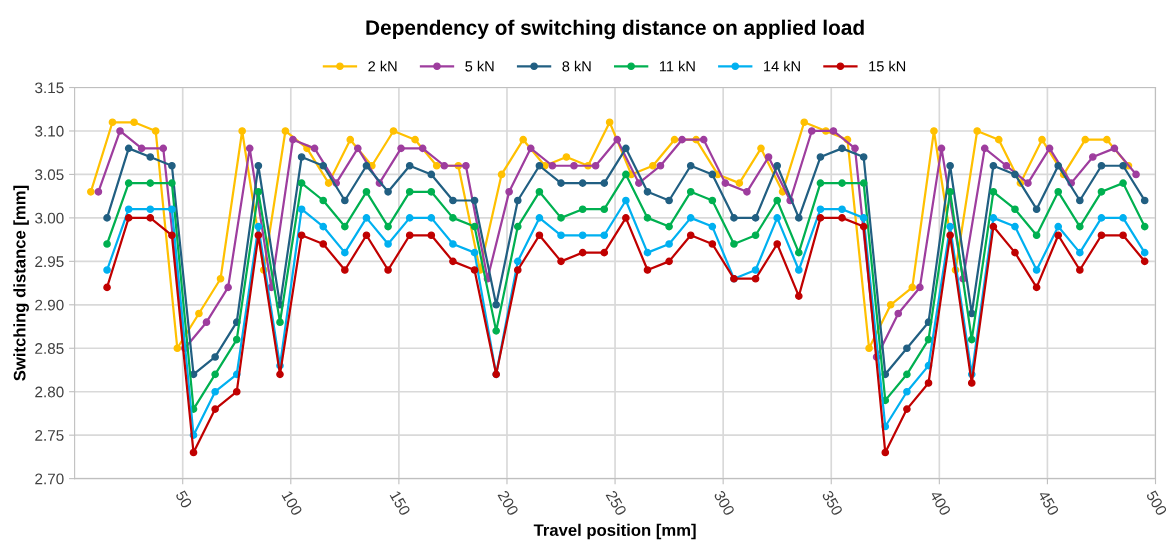 Image resolution: width=1166 pixels, height=547 pixels. Describe the element at coordinates (184, 499) in the screenshot. I see `x-tick-label: 50` at that location.